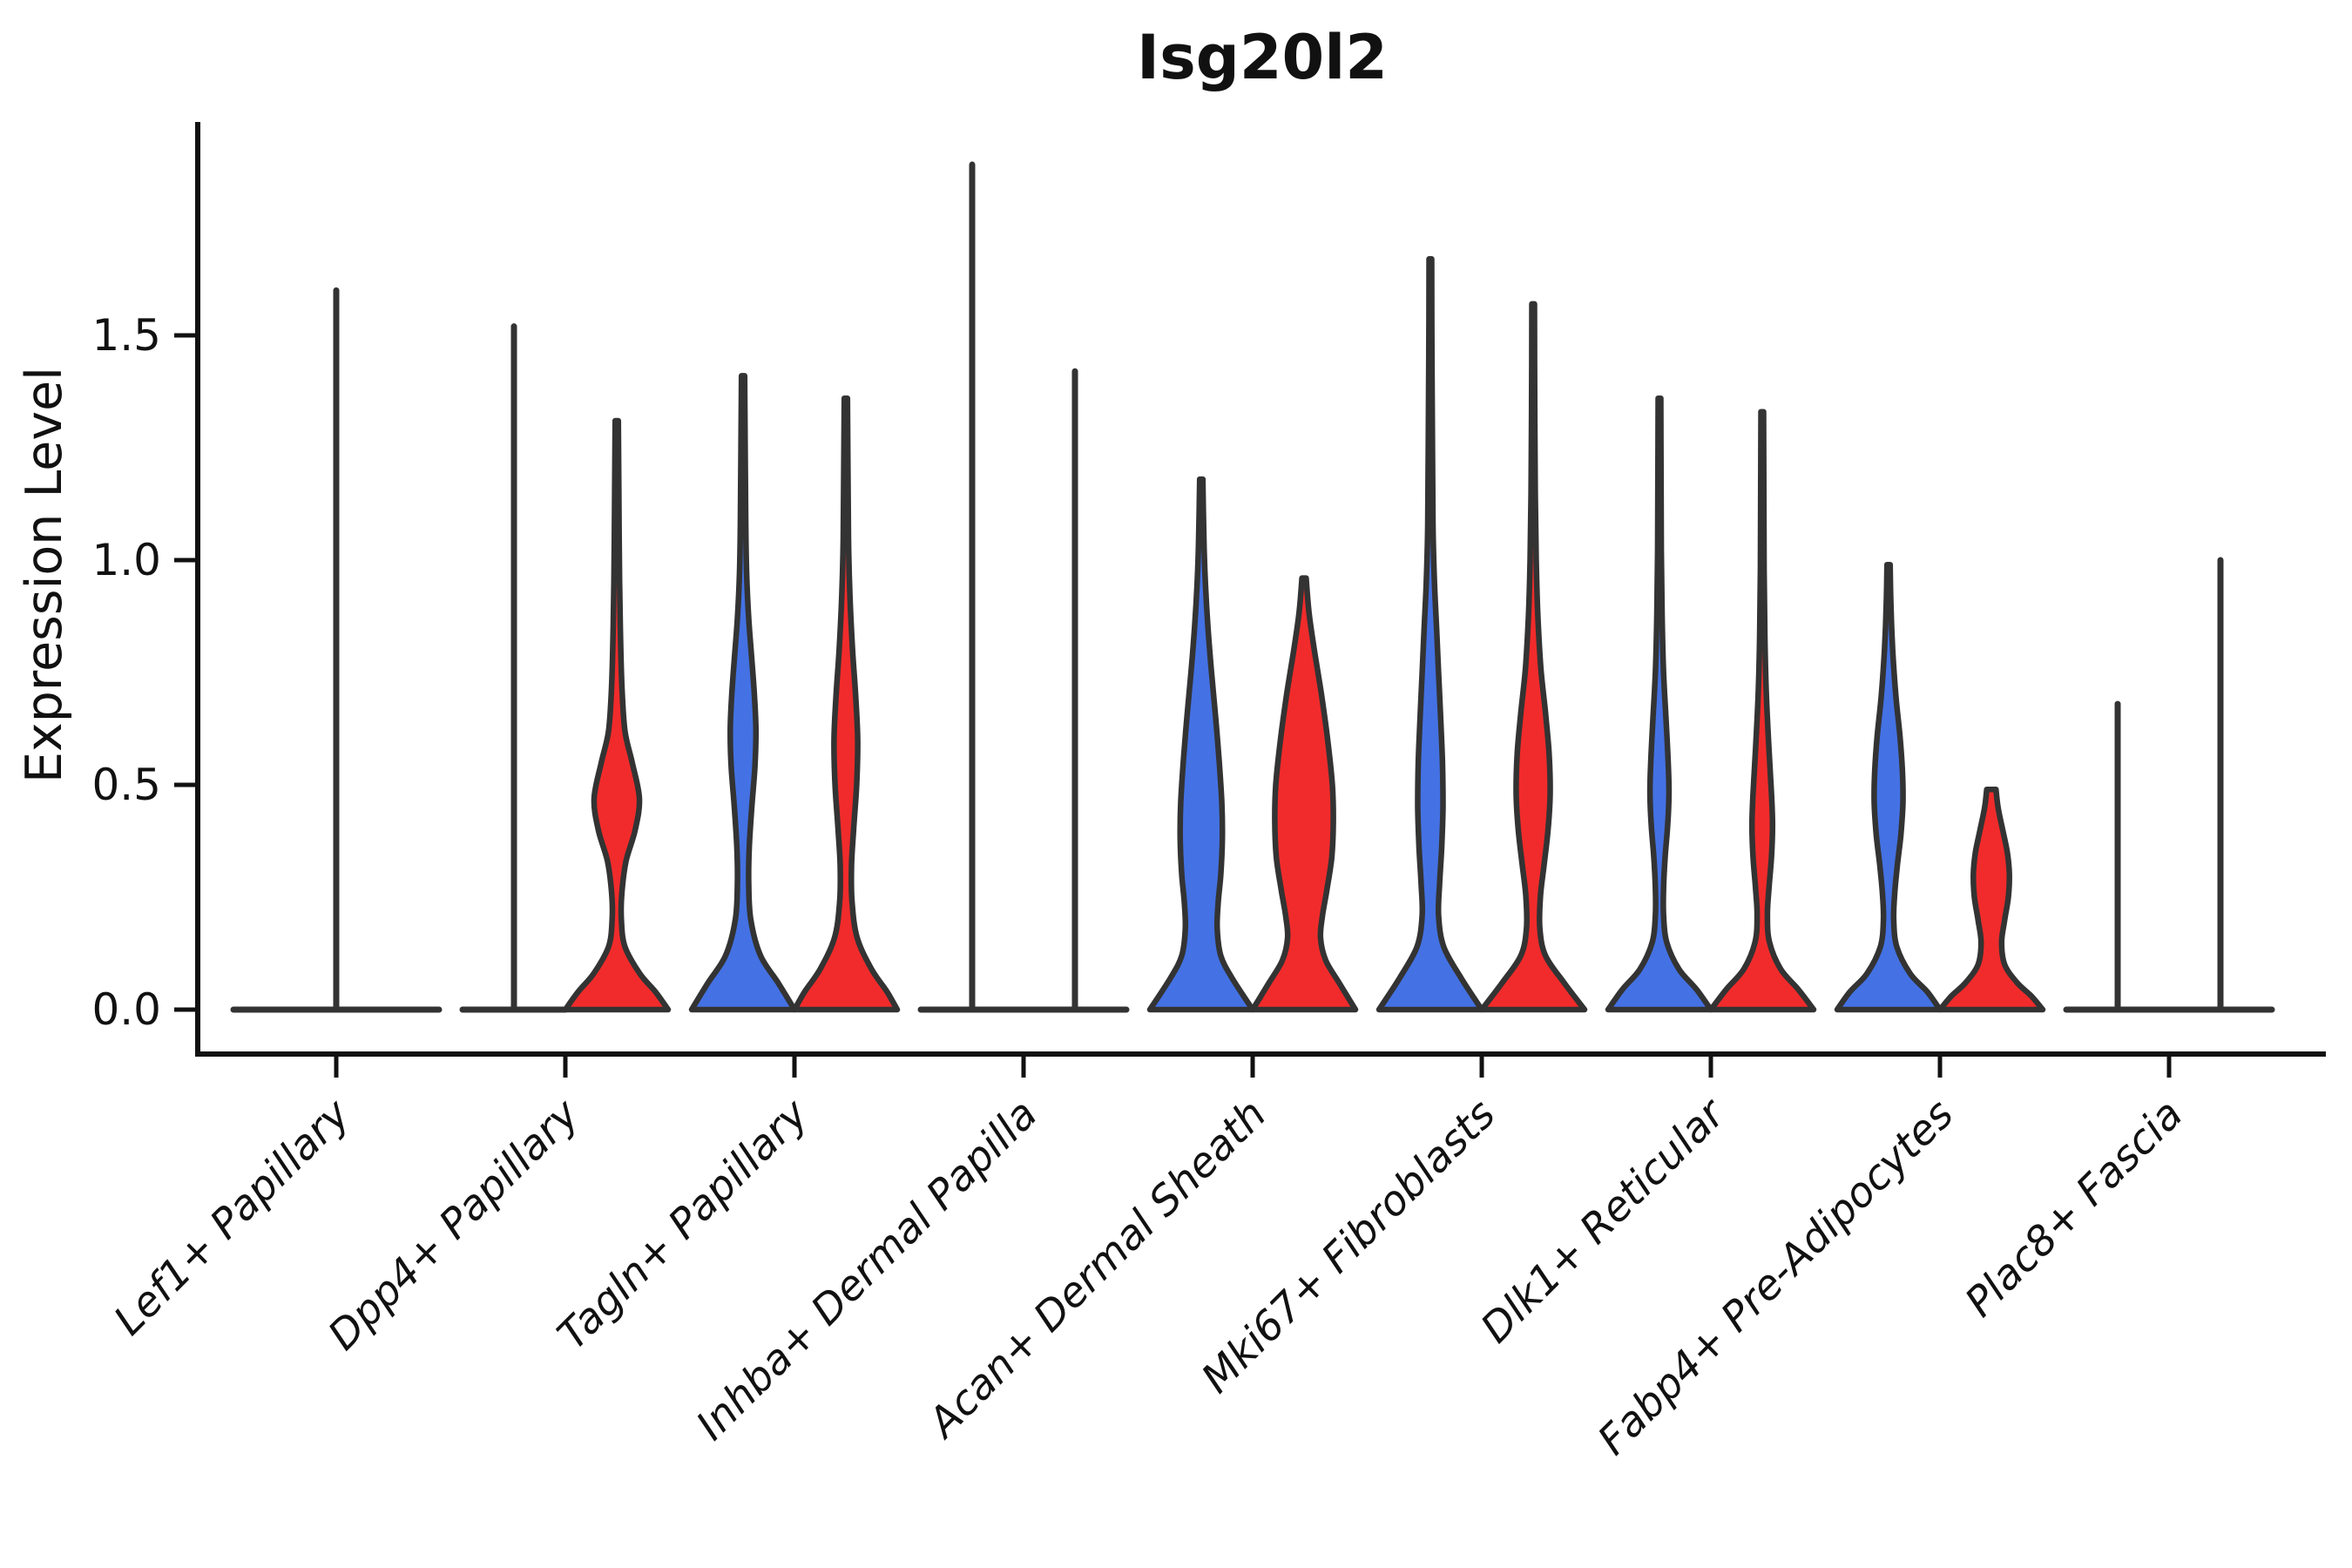  Describe the element at coordinates (684, 1225) in the screenshot. I see `x-tick-label: Tagln+ Papillary` at that location.